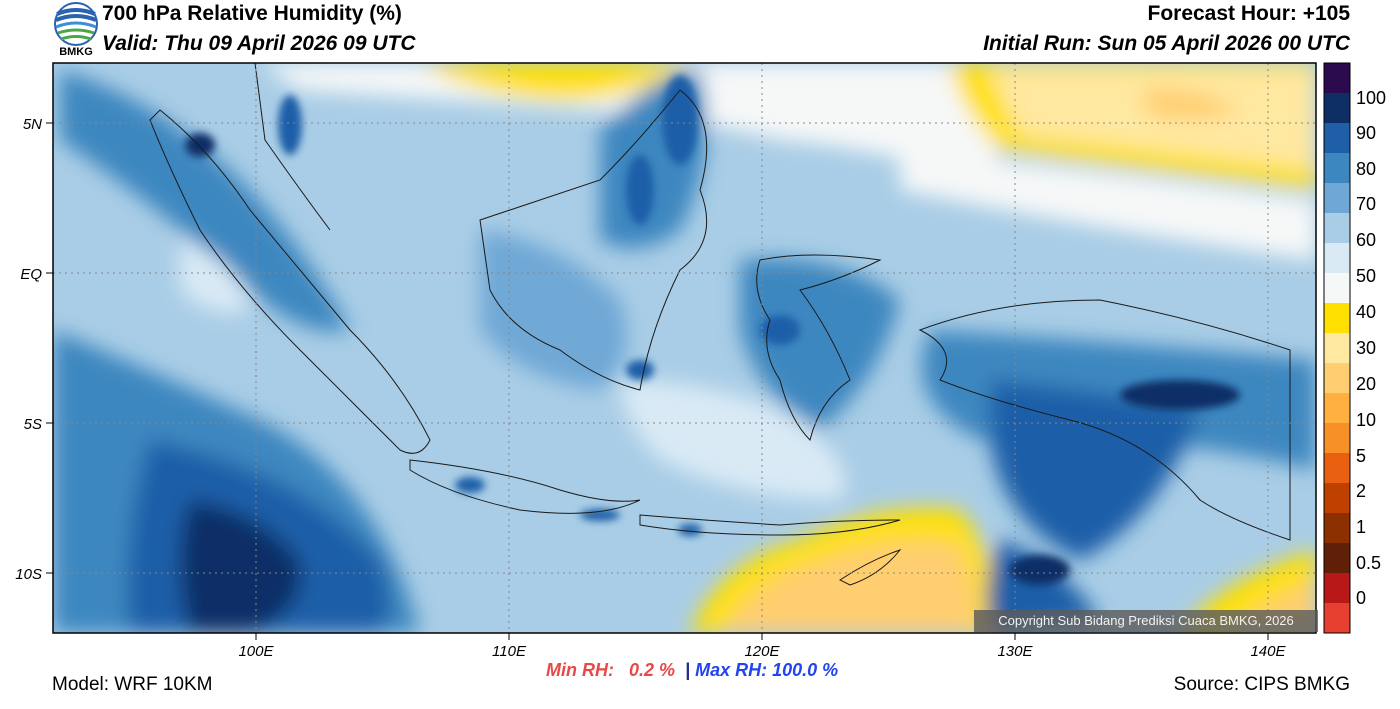 This screenshot has height=709, width=1400. Describe the element at coordinates (256, 651) in the screenshot. I see `lon-label-100e: 100E` at that location.